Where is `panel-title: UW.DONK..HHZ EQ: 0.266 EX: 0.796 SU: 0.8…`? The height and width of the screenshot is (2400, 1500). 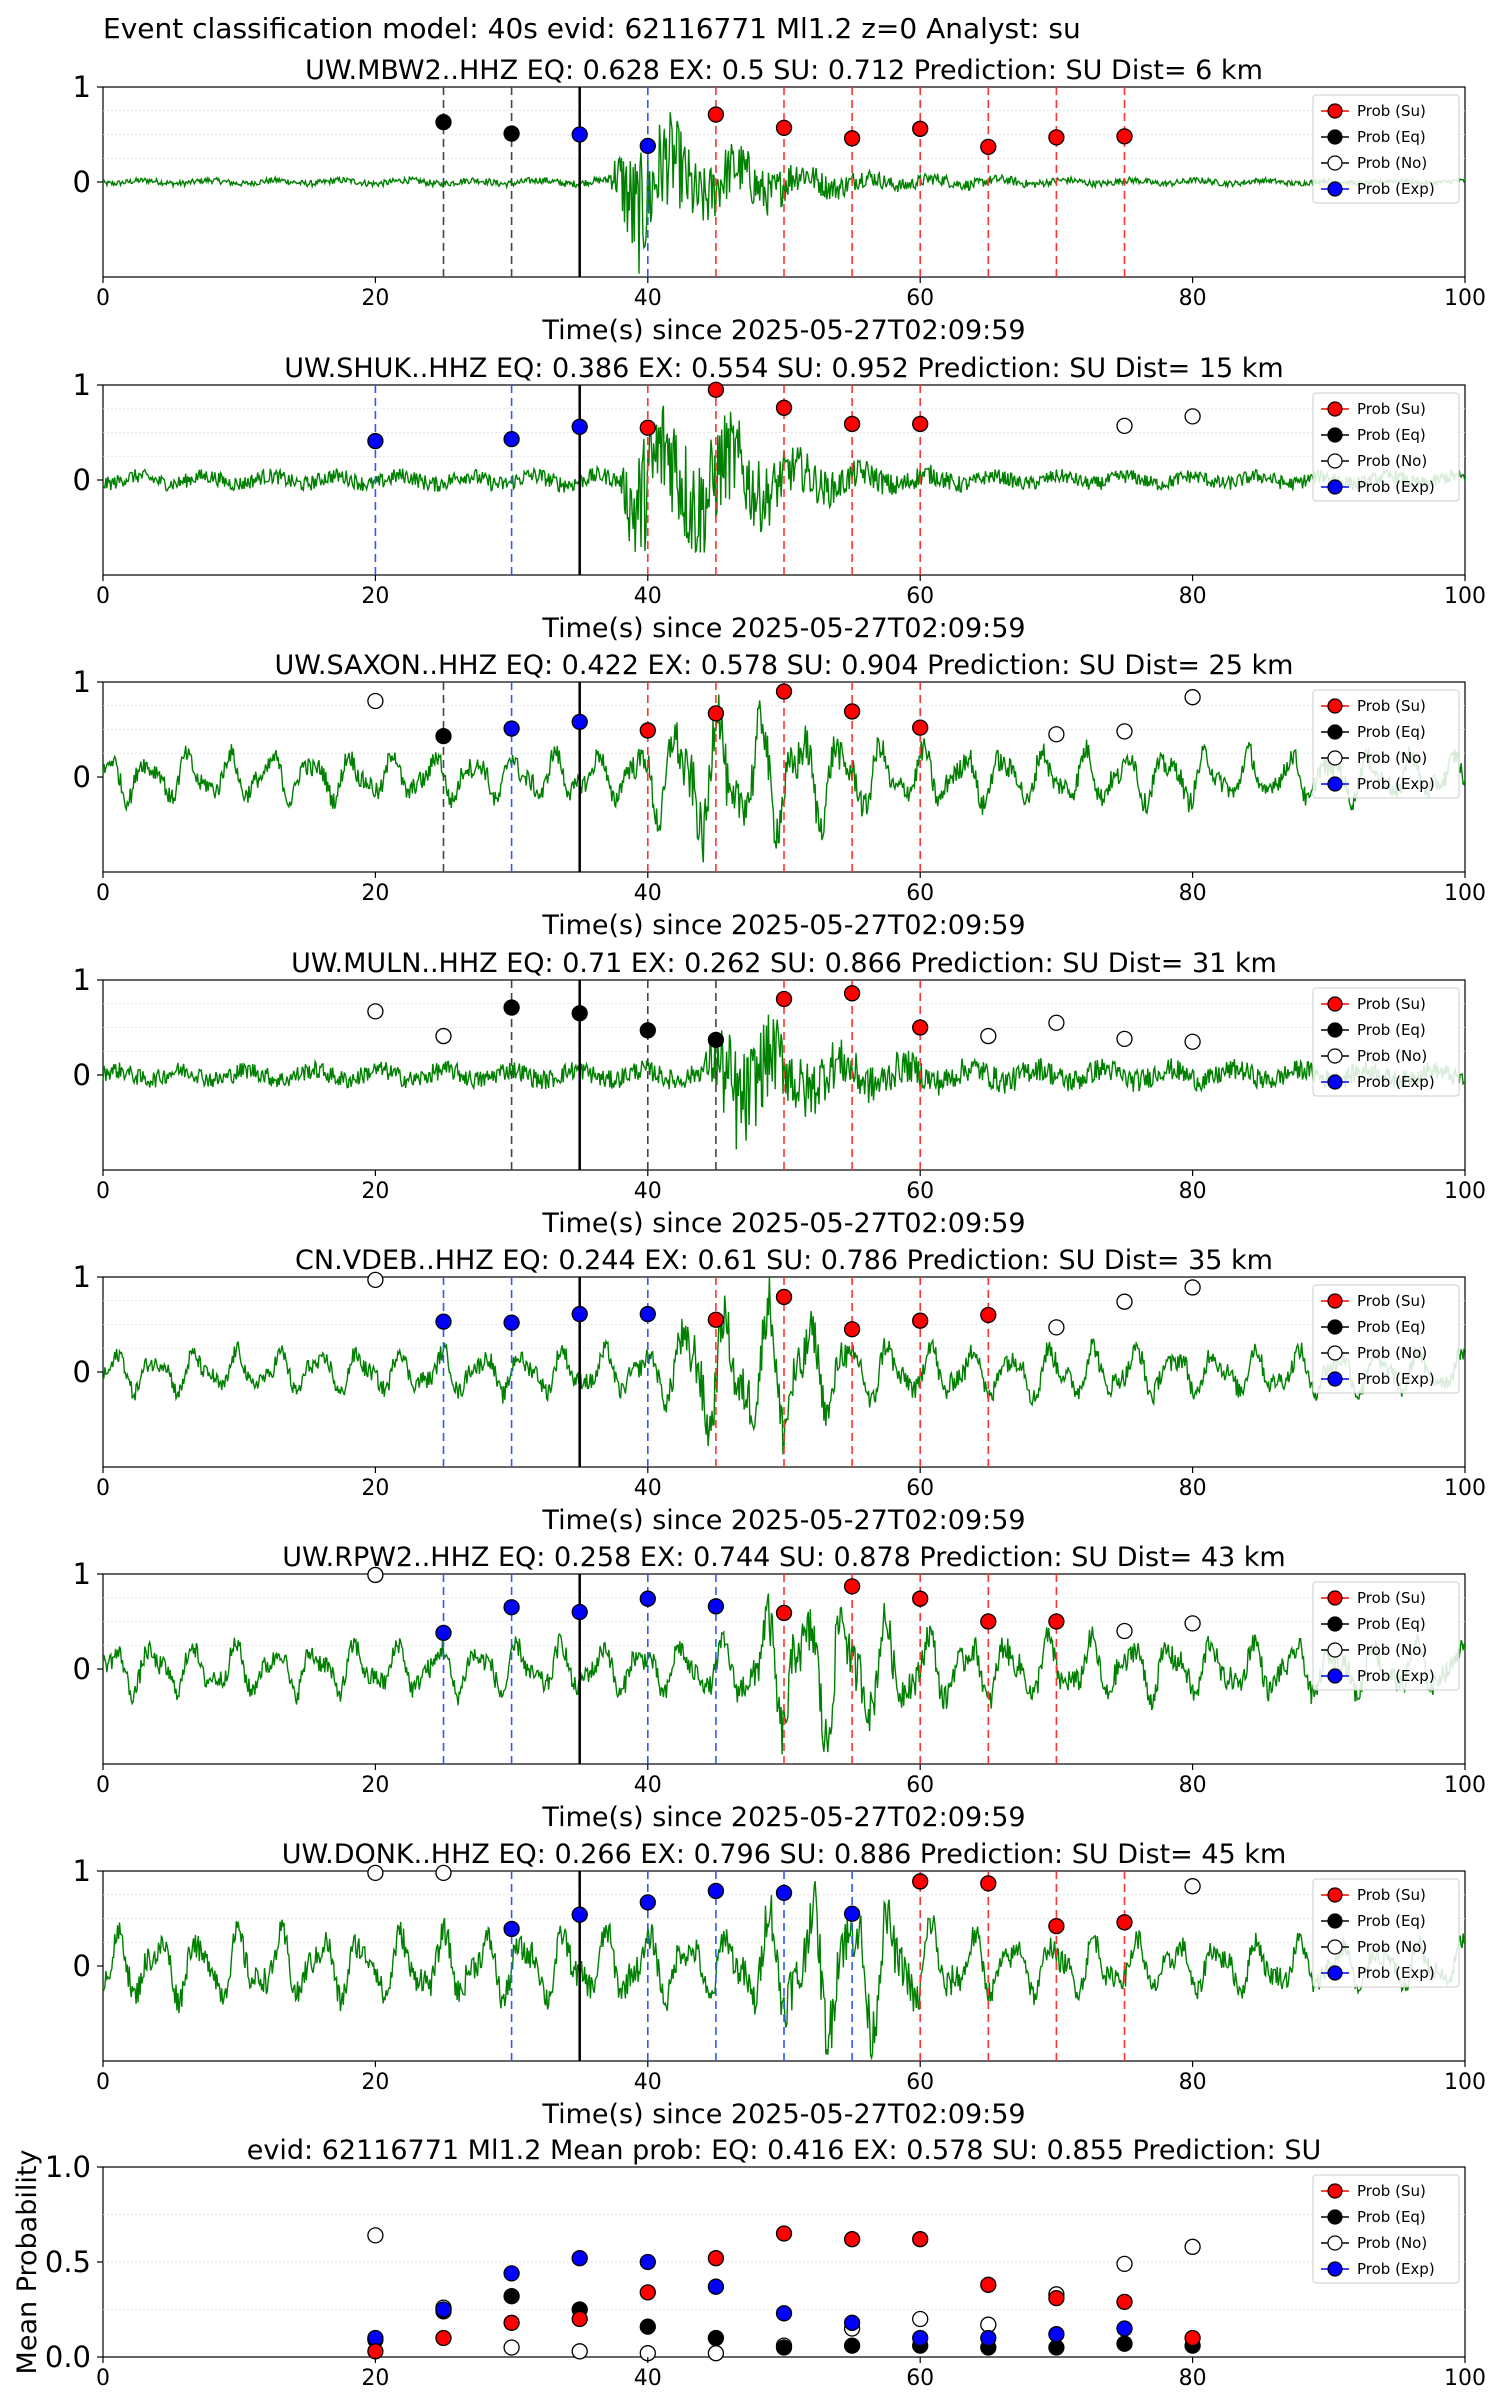
panel-title: UW.DONK..HHZ EQ: 0.266 EX: 0.796 SU: 0.8… is located at coordinates (784, 1854).